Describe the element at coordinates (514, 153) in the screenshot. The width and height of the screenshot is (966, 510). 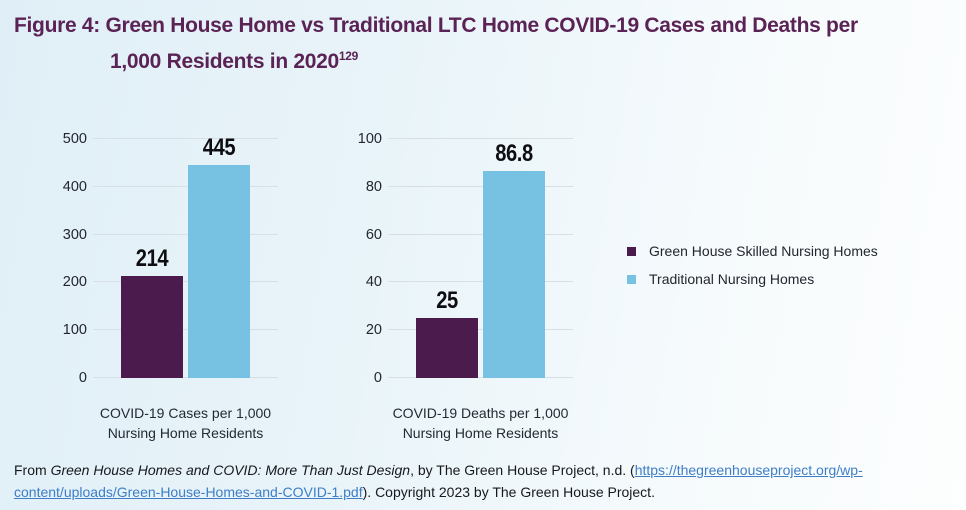
I see `bar-value-label: 86.8` at that location.